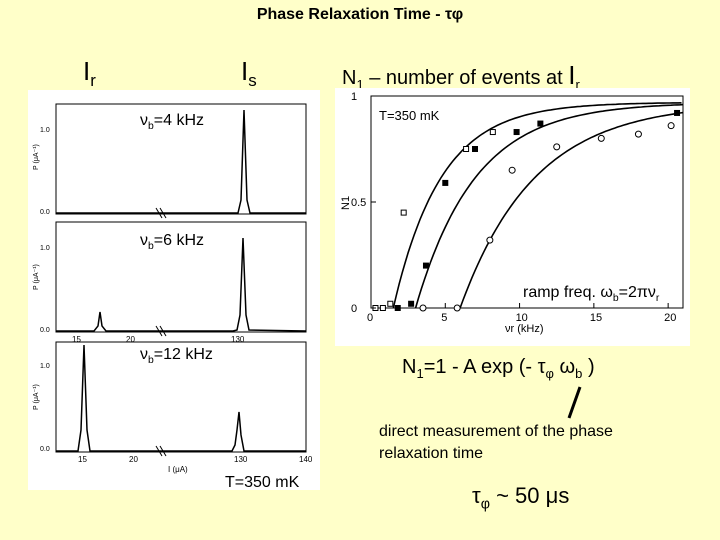 The height and width of the screenshot is (540, 720). I want to click on x-tick-label: 5, so click(444, 318).